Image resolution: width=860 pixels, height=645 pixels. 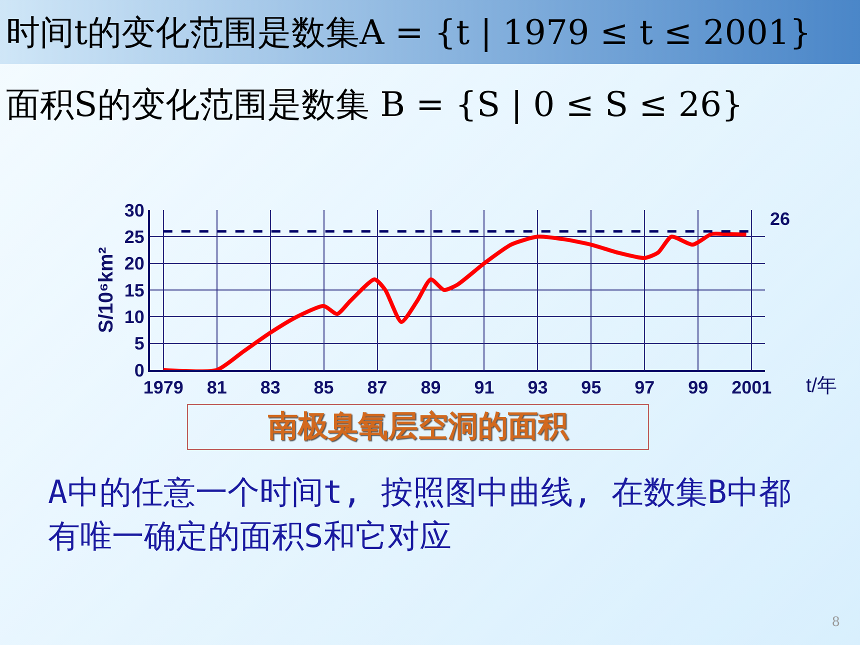 I want to click on text: 8, so click(x=836, y=622).